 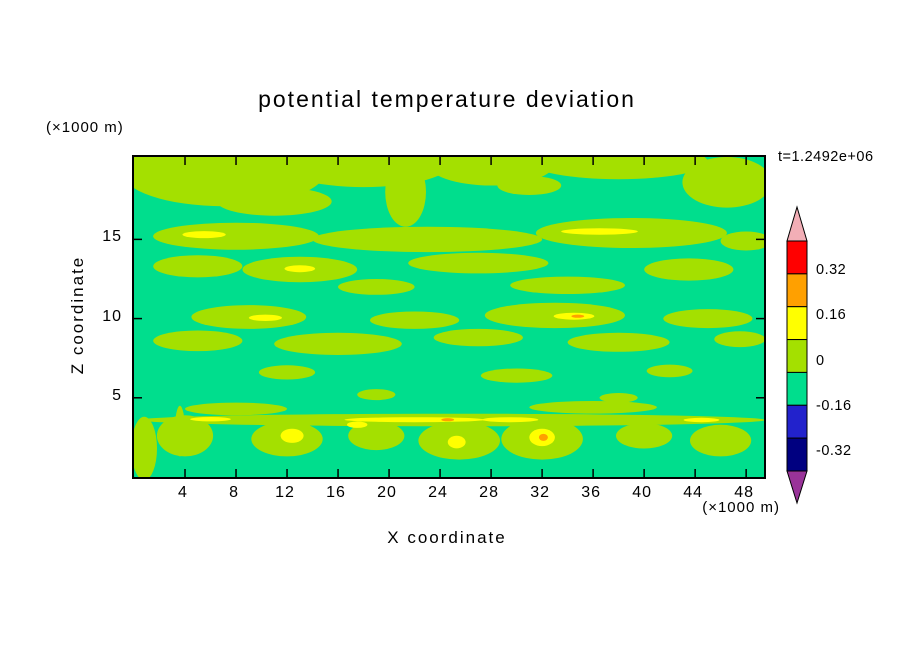 I want to click on colorbar-overflow-bottom, so click(x=797, y=487).